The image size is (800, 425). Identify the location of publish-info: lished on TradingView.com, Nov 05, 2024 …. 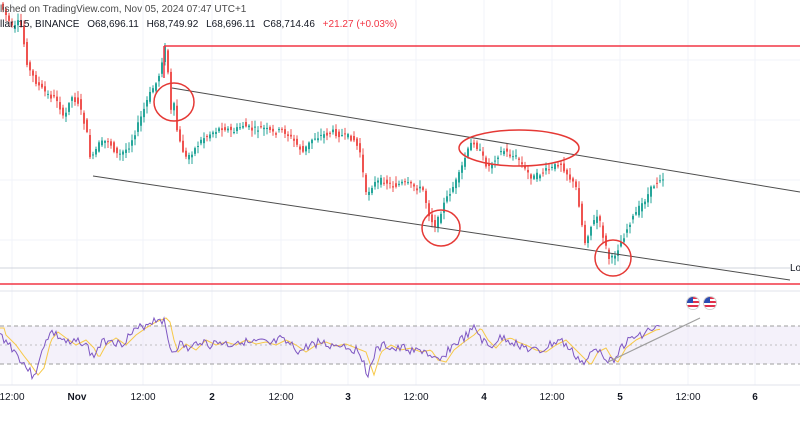
(123, 9).